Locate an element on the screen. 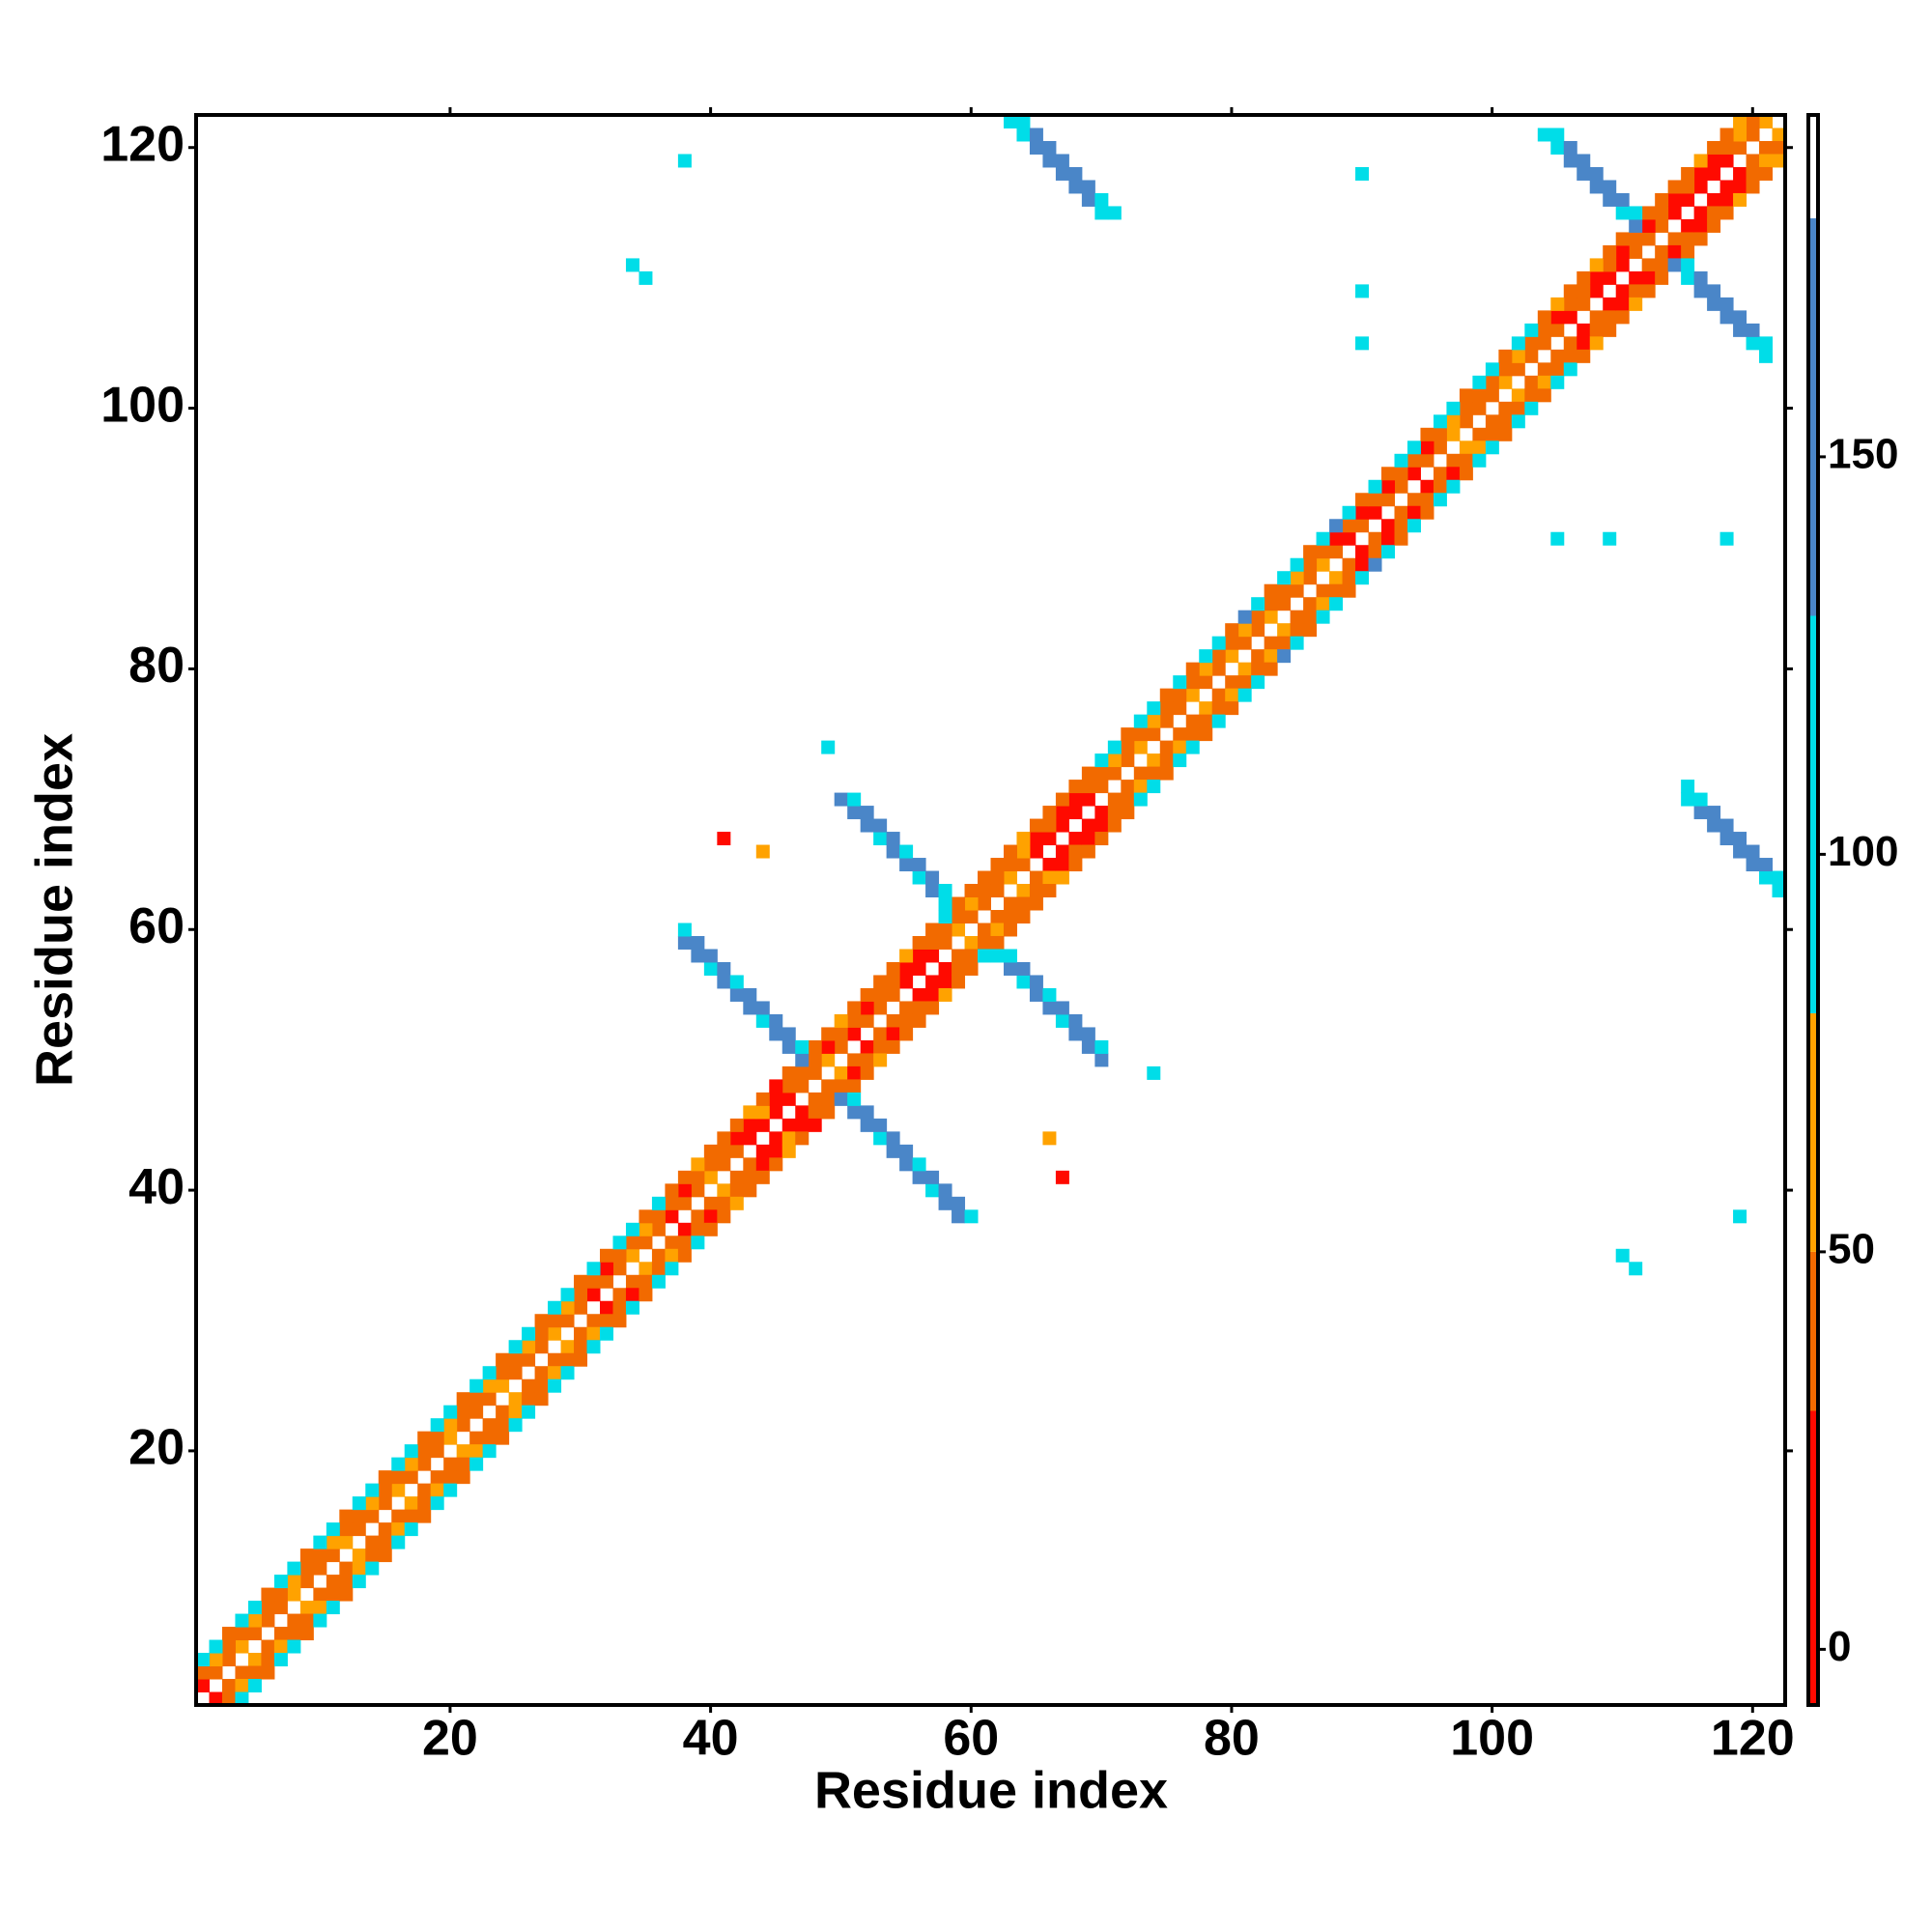  y-tick-label: 80 is located at coordinates (156, 666).